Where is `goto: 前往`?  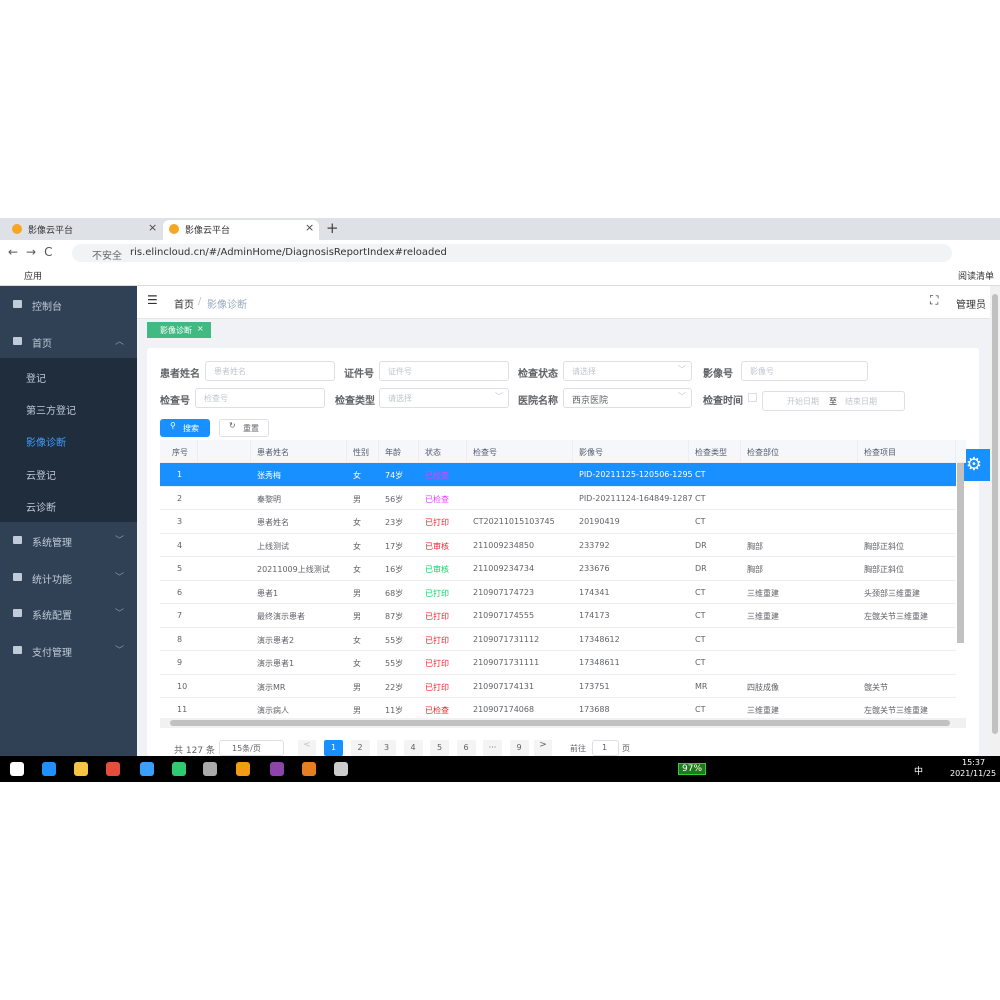
goto: 前往 is located at coordinates (578, 748).